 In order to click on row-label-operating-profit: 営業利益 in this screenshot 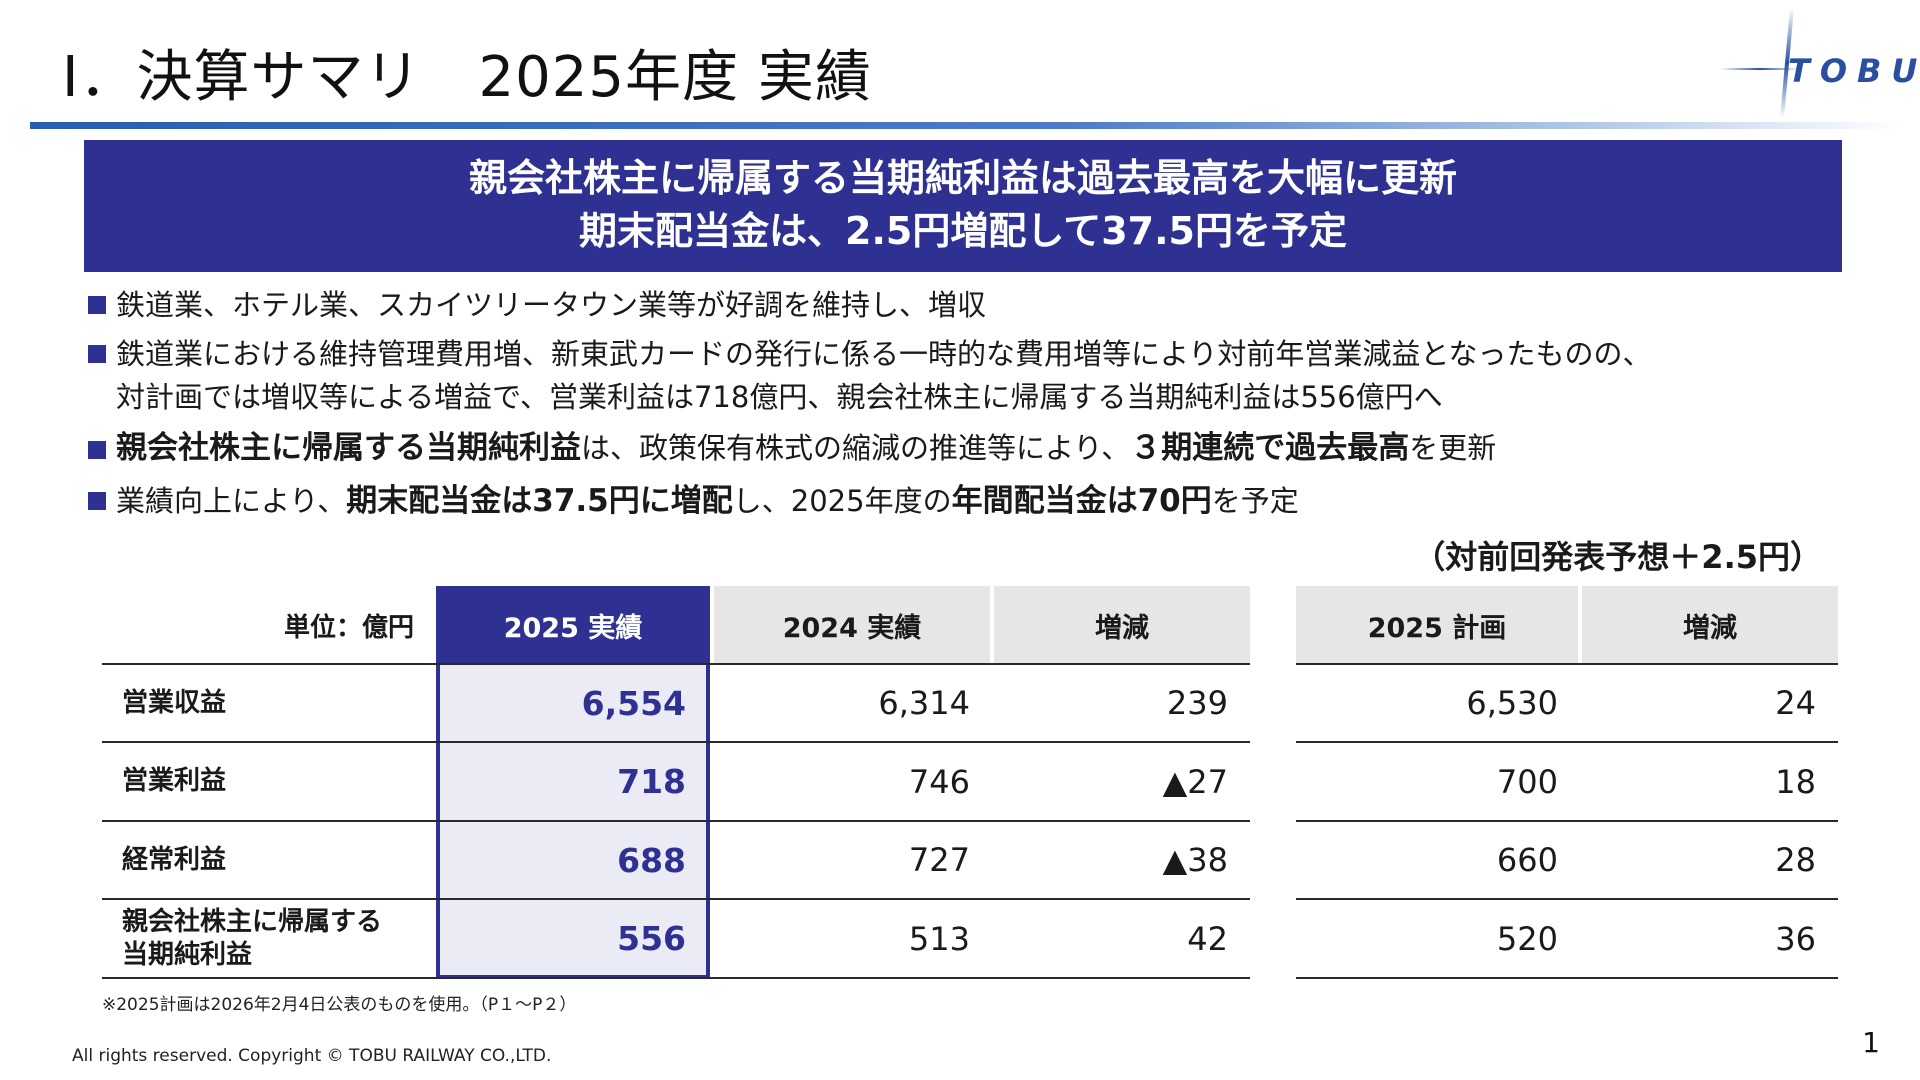, I will do `click(174, 781)`.